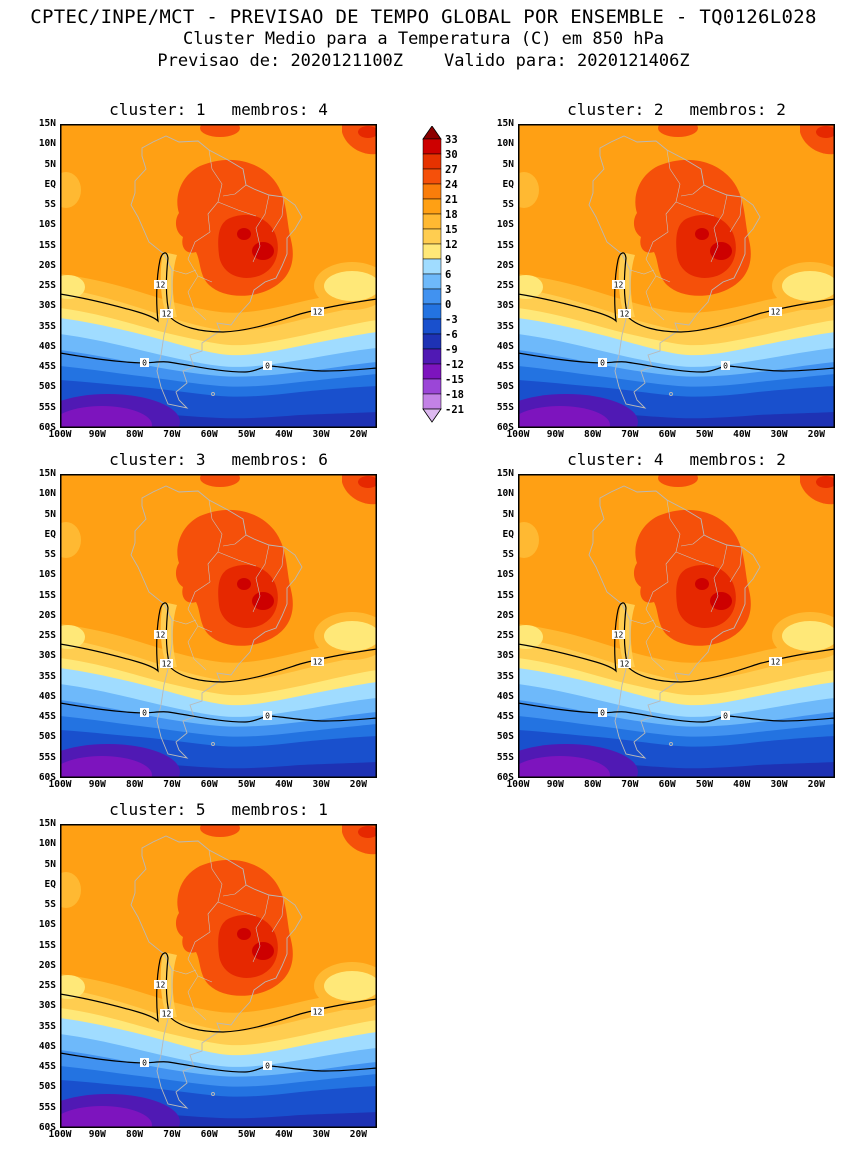 The image size is (847, 1157). What do you see at coordinates (47, 986) in the screenshot?
I see `lat-tick-label: 25S` at bounding box center [47, 986].